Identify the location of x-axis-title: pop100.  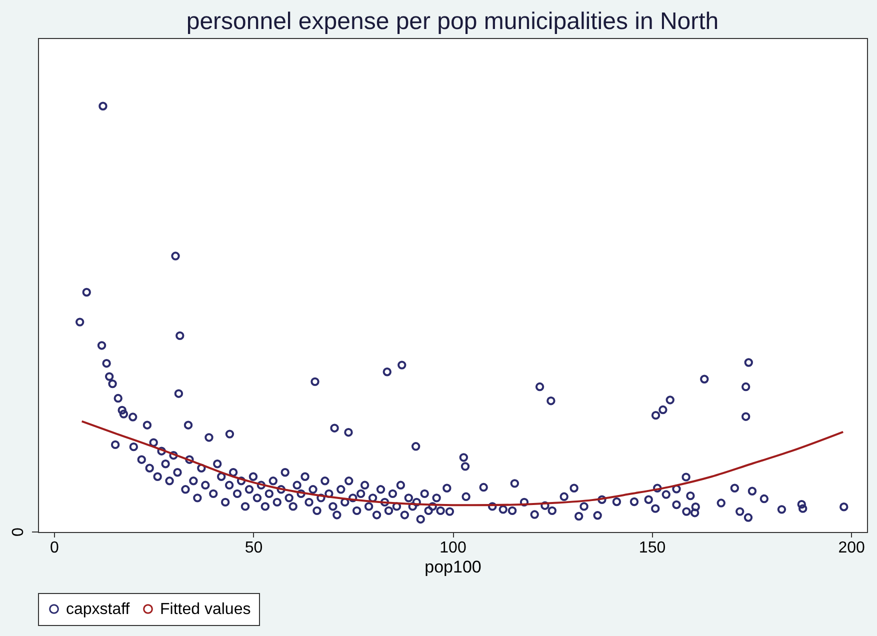
(453, 567).